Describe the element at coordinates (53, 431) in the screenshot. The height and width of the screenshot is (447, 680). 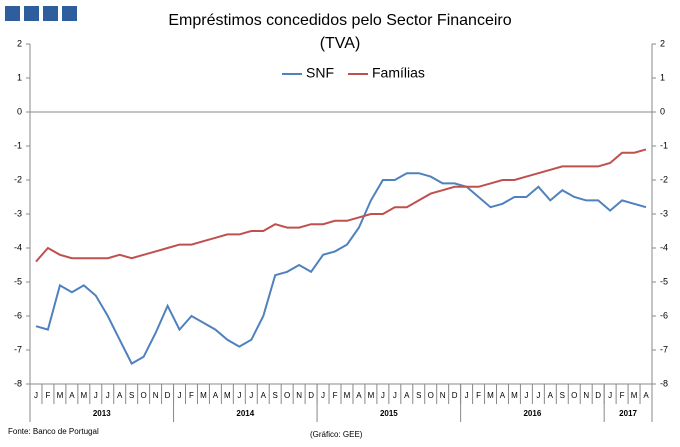
I see `source-note: Fonte: Banco de Portugal` at that location.